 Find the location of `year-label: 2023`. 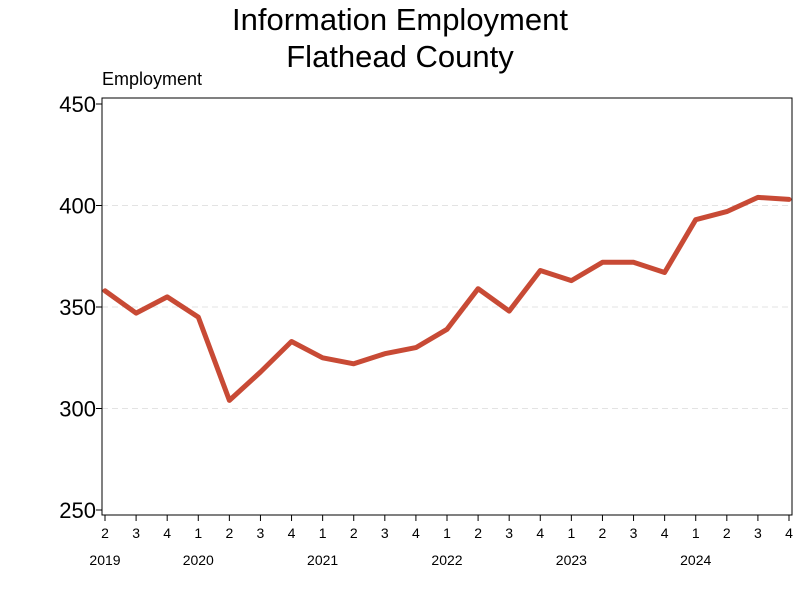

year-label: 2023 is located at coordinates (571, 560).